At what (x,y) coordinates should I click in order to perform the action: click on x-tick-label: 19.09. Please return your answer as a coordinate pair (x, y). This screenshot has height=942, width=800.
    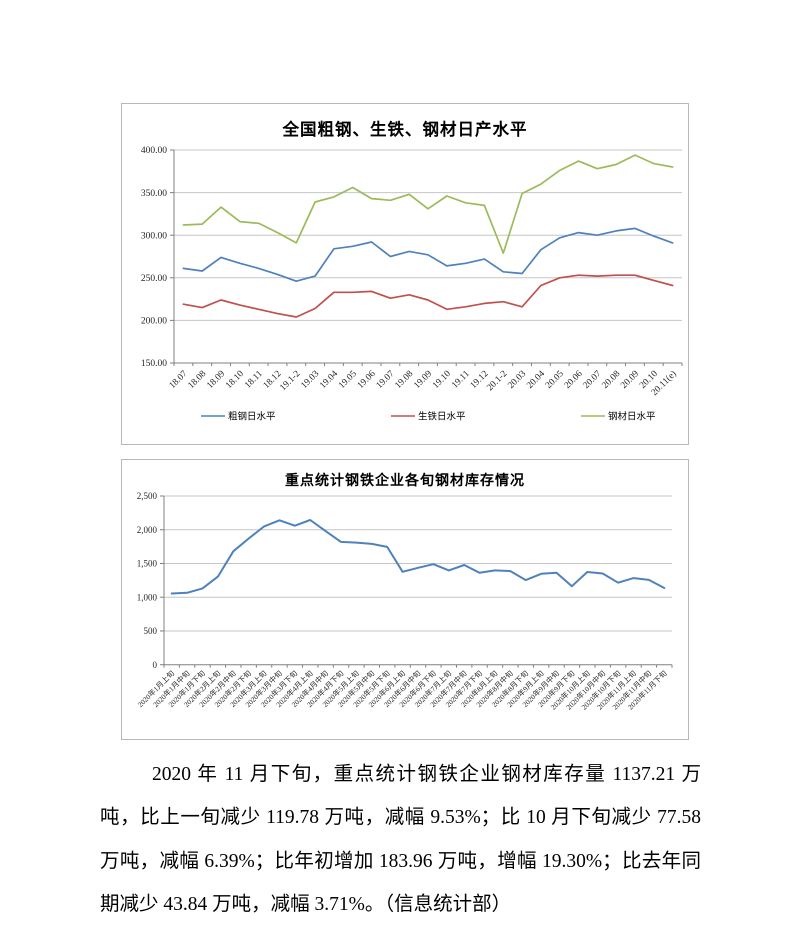
    Looking at the image, I should click on (423, 380).